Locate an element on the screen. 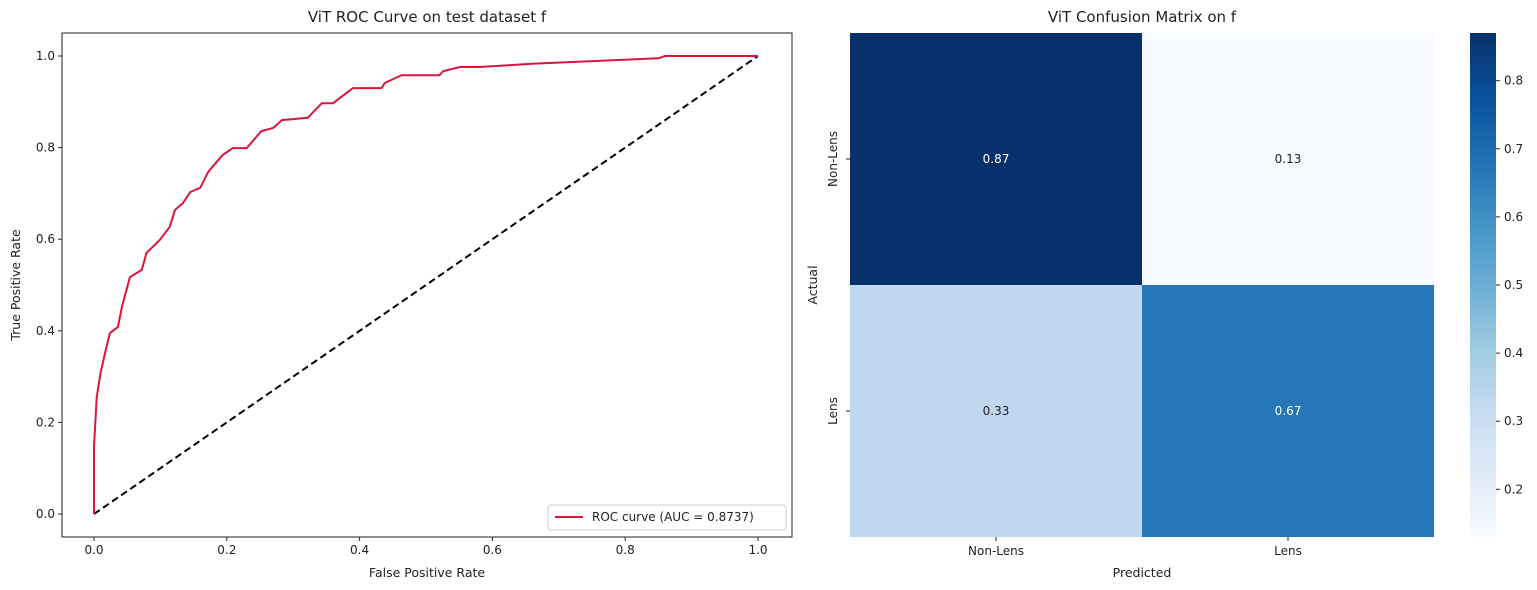 This screenshot has width=1537, height=590. cell-value-label: 0.87 is located at coordinates (996, 159).